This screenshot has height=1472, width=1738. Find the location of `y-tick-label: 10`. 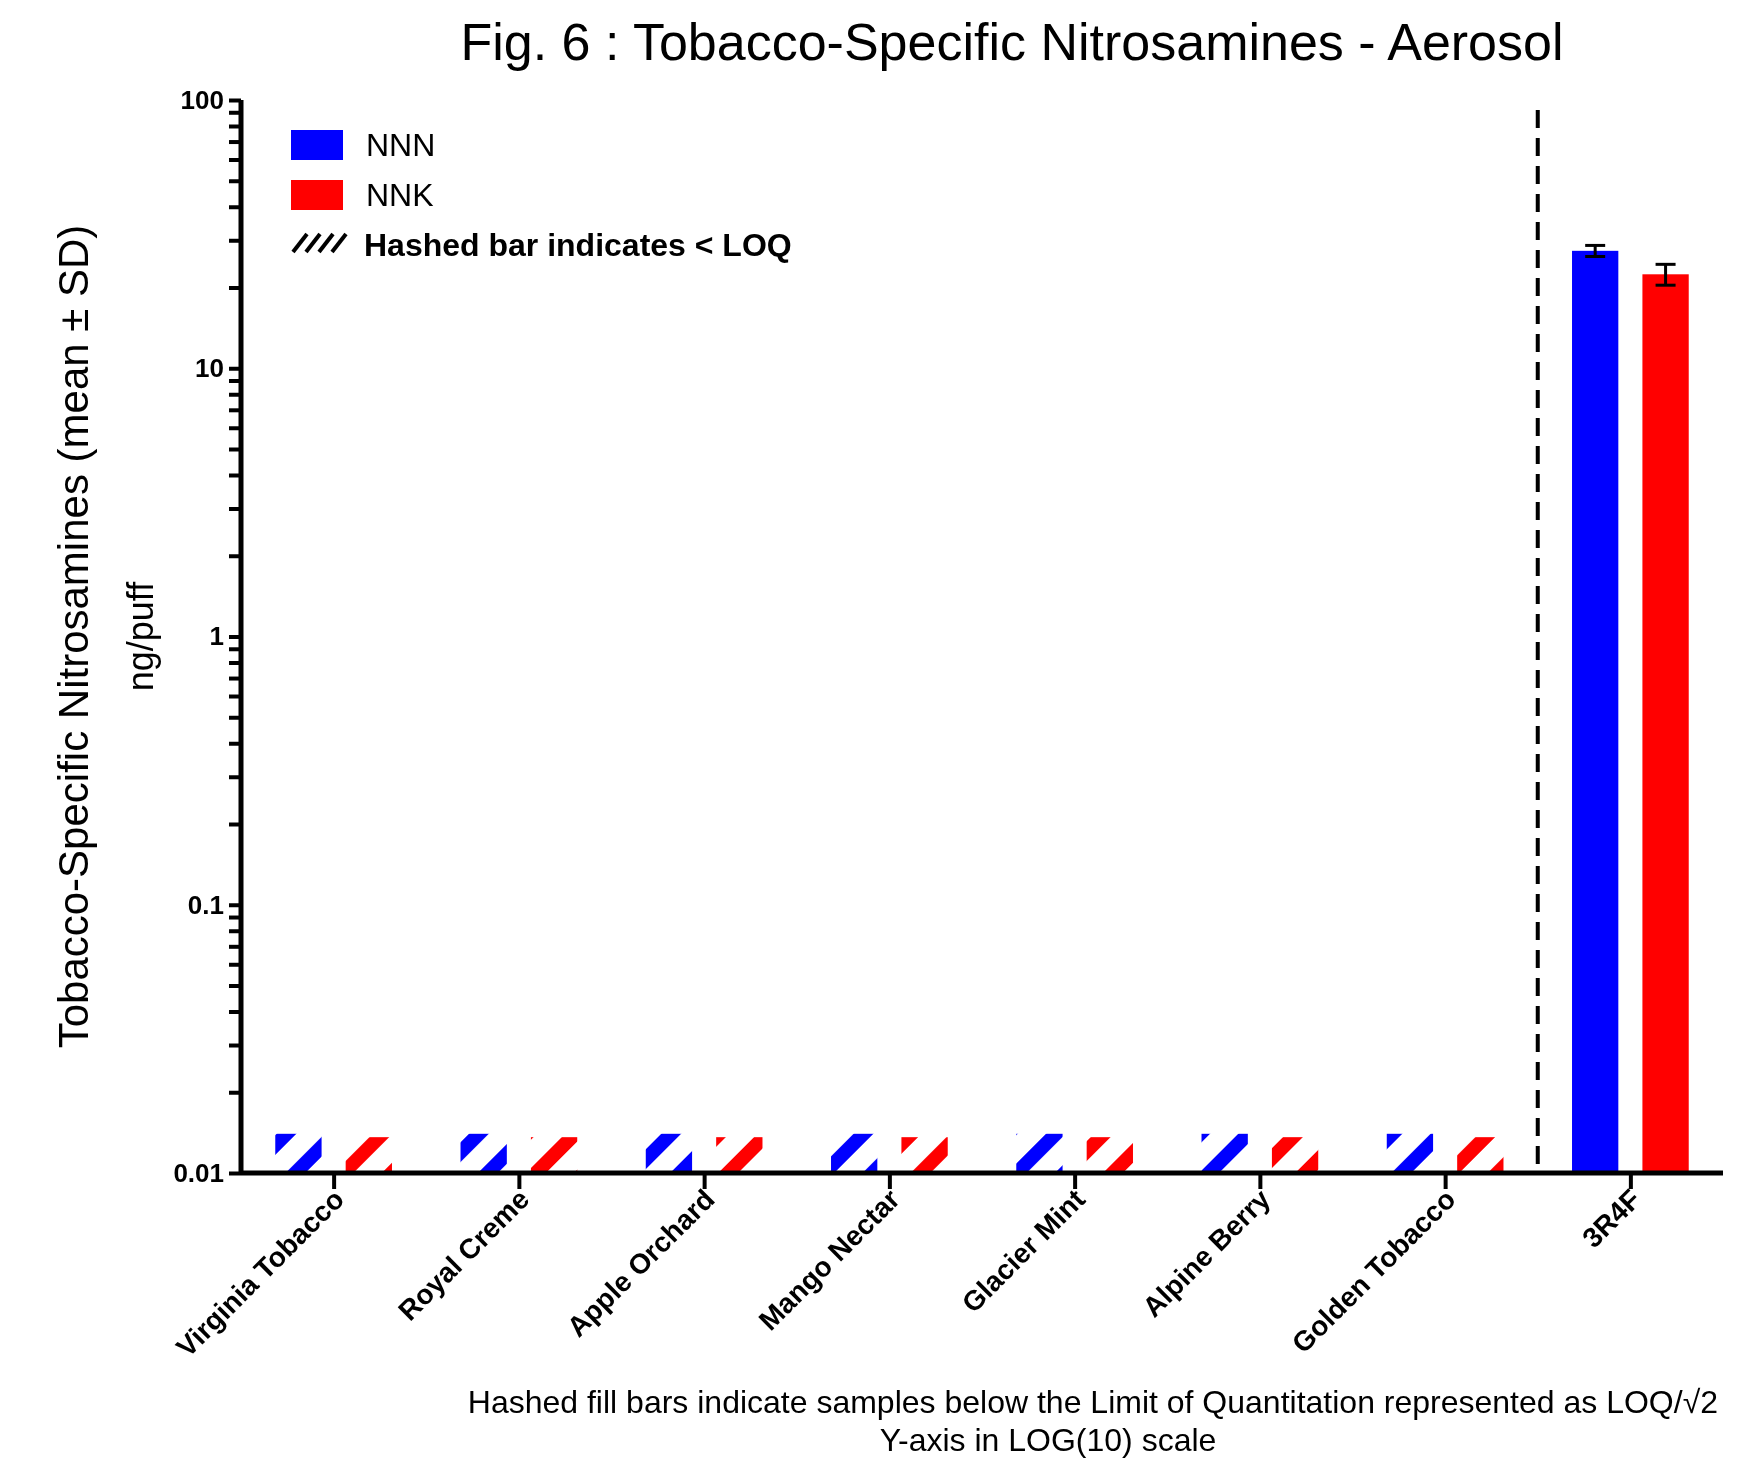

y-tick-label: 10 is located at coordinates (209, 368).